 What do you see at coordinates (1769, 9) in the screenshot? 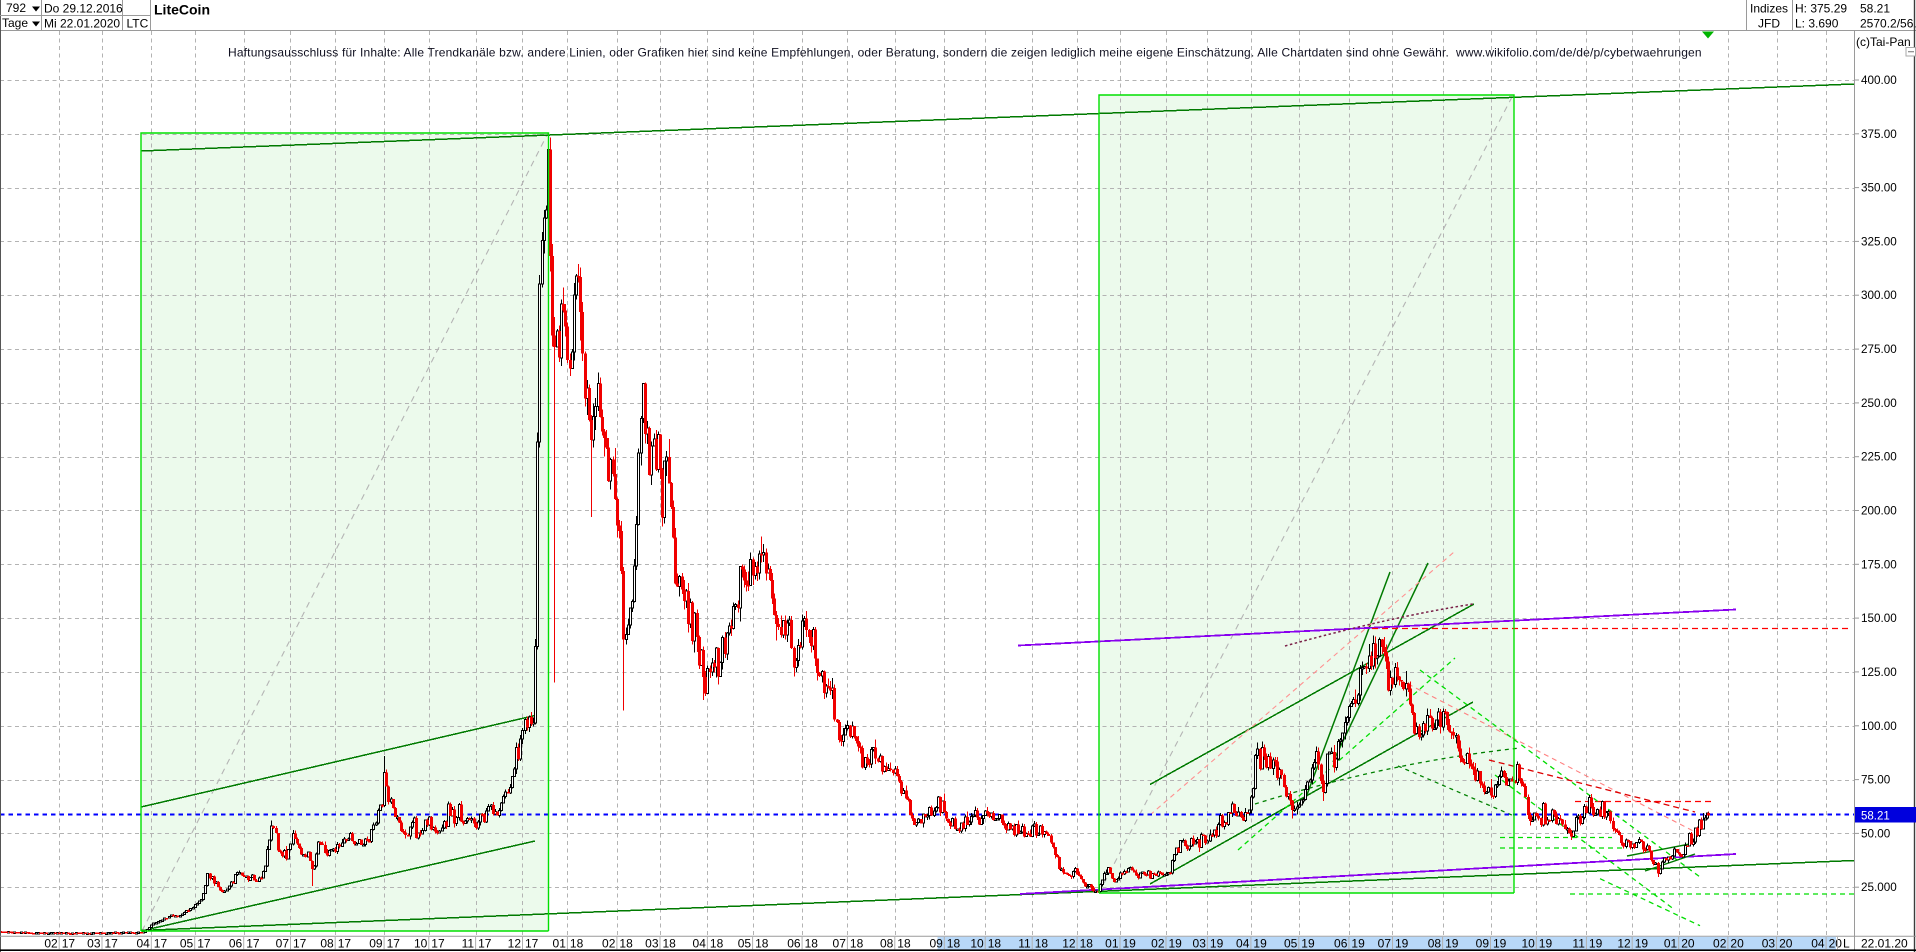
I see `svg-text: Indizes` at bounding box center [1769, 9].